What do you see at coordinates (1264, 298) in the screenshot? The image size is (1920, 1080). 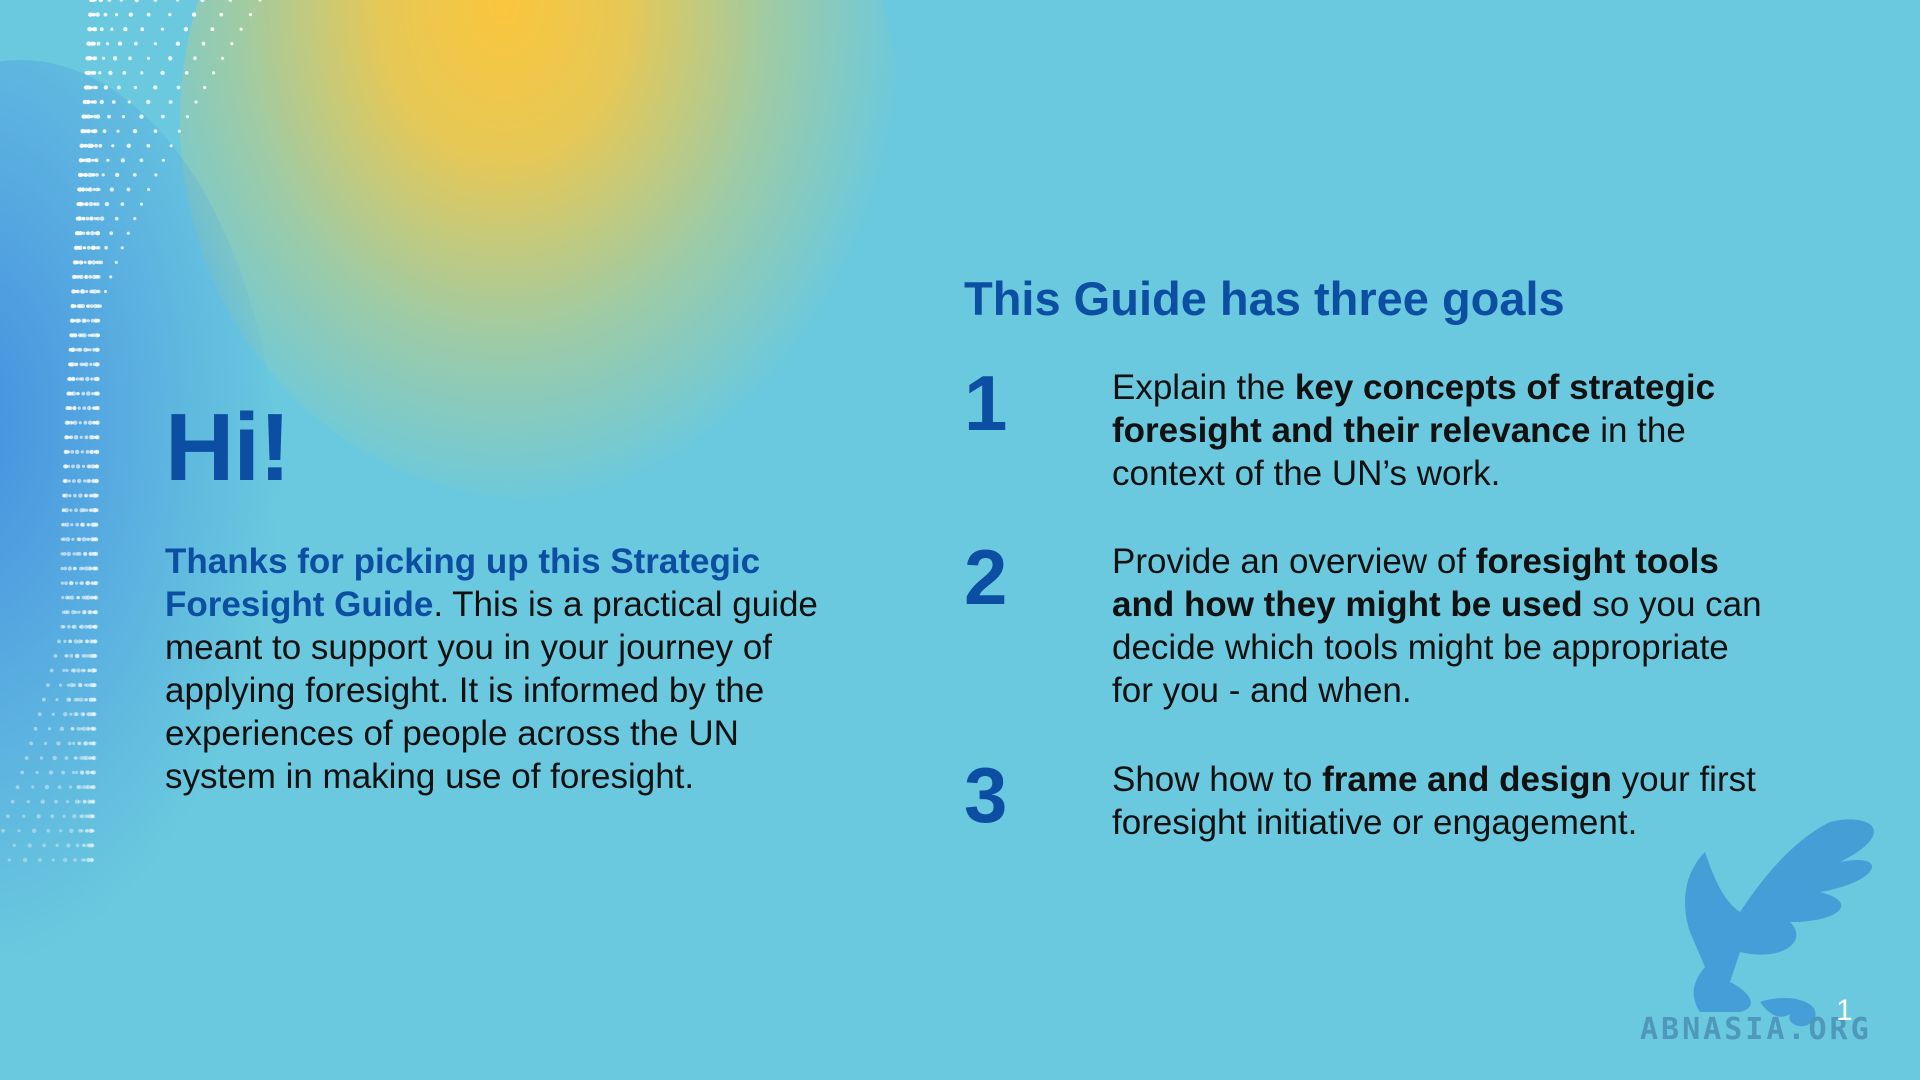 I see `goals-title: This Guide has three goals` at bounding box center [1264, 298].